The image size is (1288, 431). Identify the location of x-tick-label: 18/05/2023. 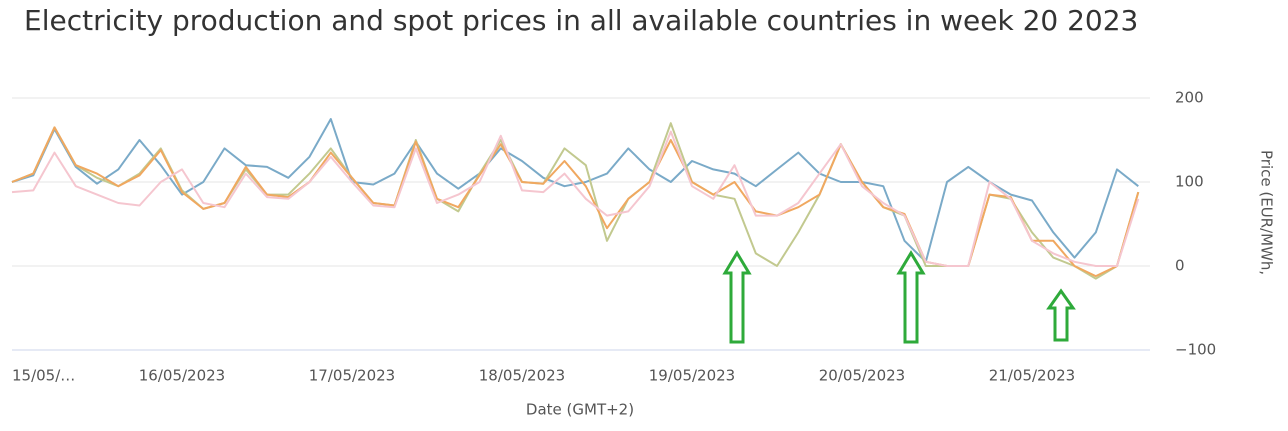
(522, 376).